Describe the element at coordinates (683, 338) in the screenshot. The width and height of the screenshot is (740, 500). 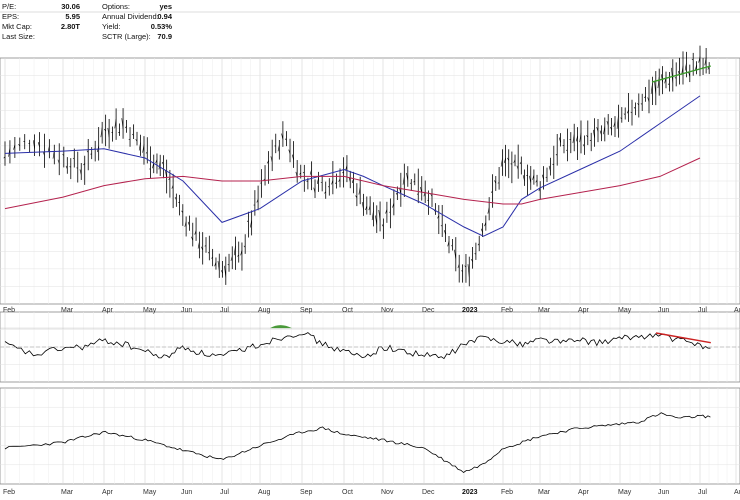
I see `series-trendline` at that location.